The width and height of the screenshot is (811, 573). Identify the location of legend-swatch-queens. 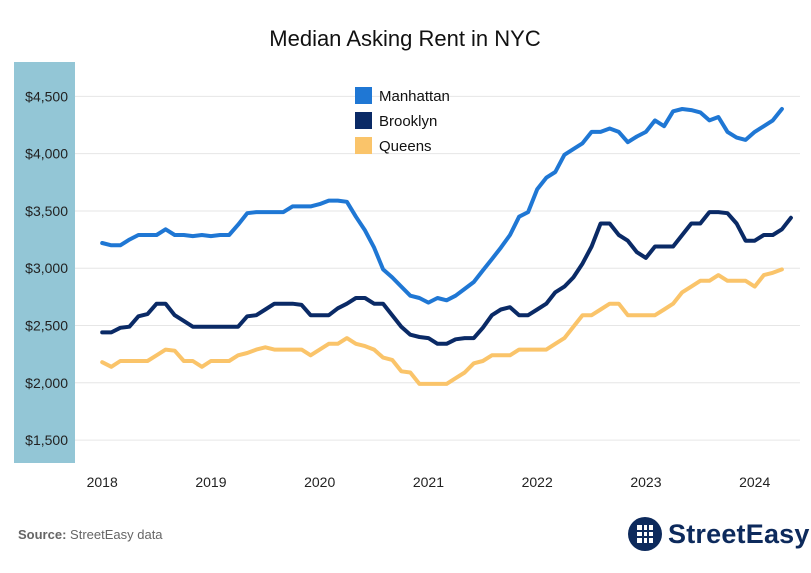
(363, 145).